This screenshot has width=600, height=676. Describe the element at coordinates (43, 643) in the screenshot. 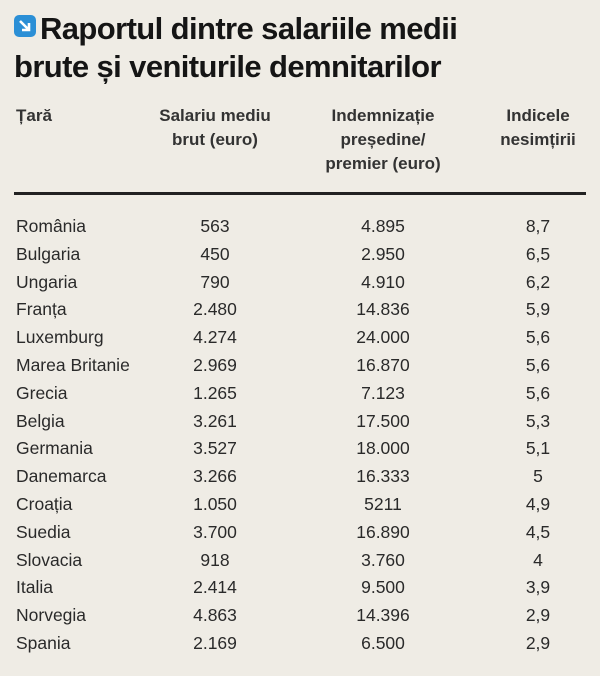

I see `country-cell: Spania` at that location.